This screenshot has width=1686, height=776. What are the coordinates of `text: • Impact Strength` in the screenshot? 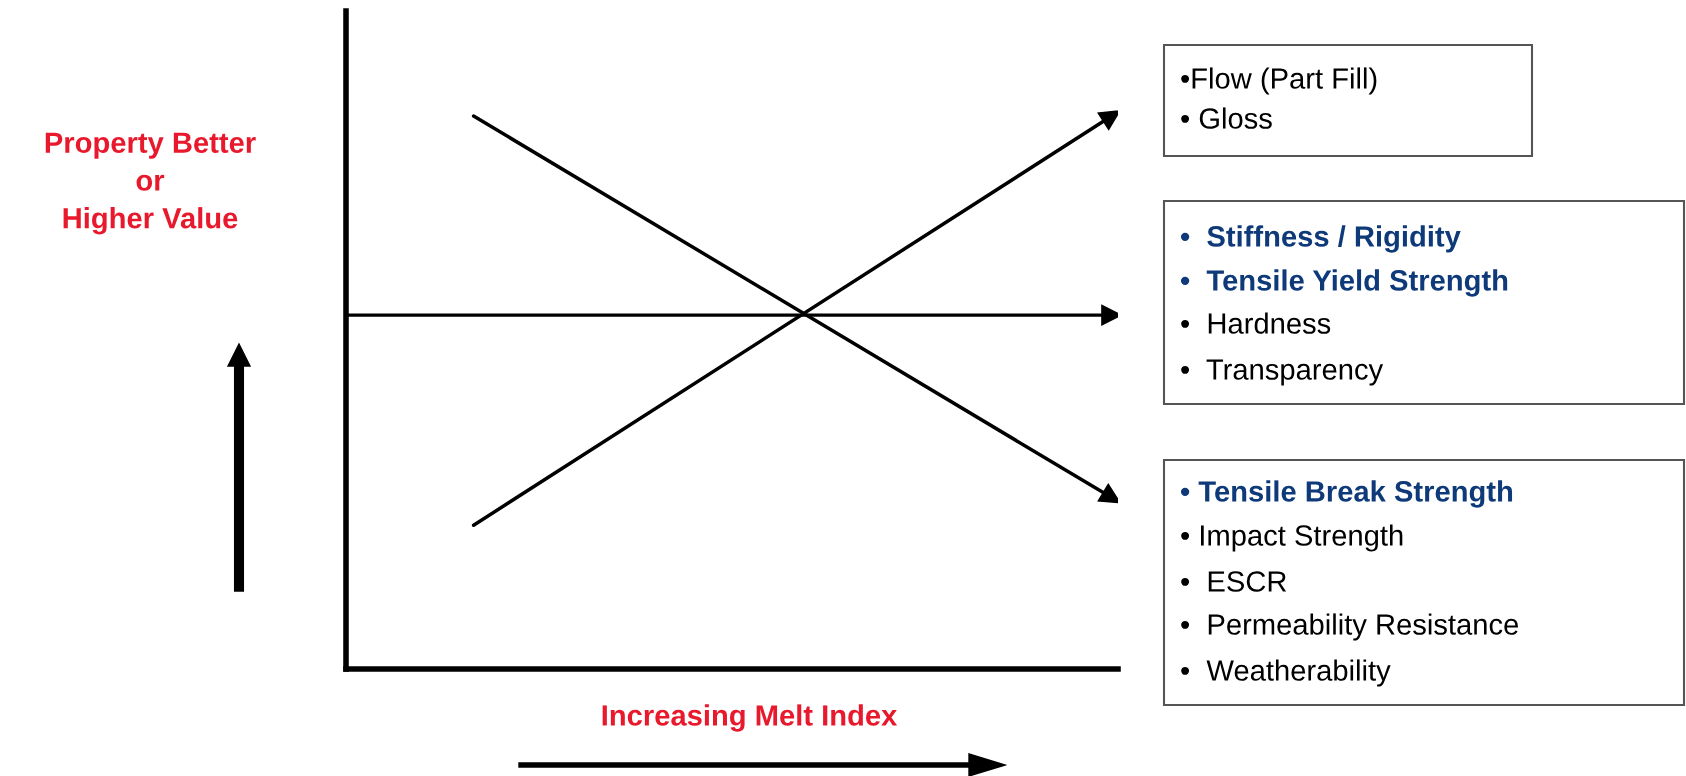 It's located at (1292, 538).